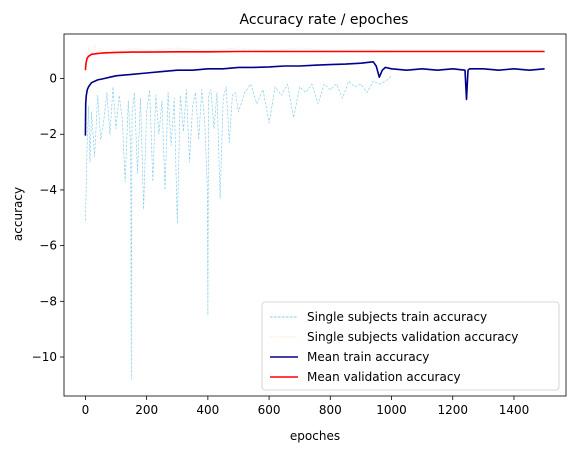 The image size is (578, 453). What do you see at coordinates (18, 214) in the screenshot?
I see `y-axis-title: accuracy` at bounding box center [18, 214].